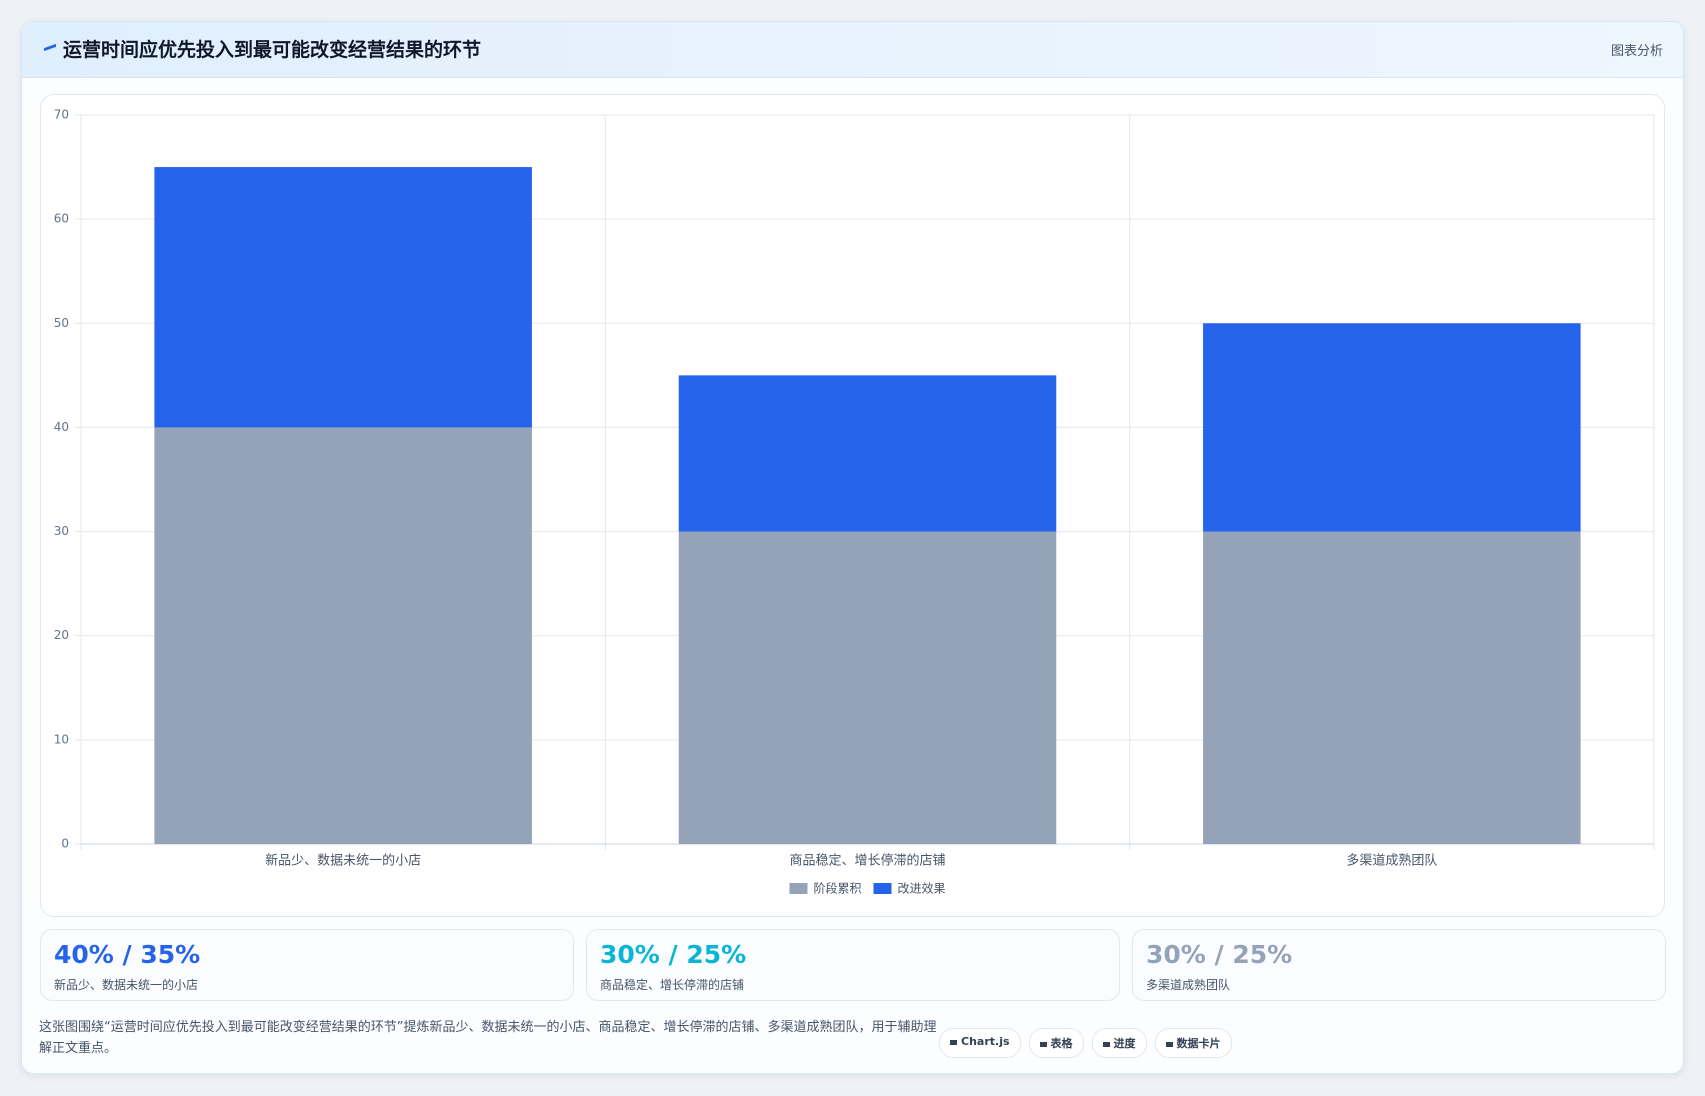  I want to click on stat-card: 40% / 35% 新品少、数据未统一的小店, so click(307, 965).